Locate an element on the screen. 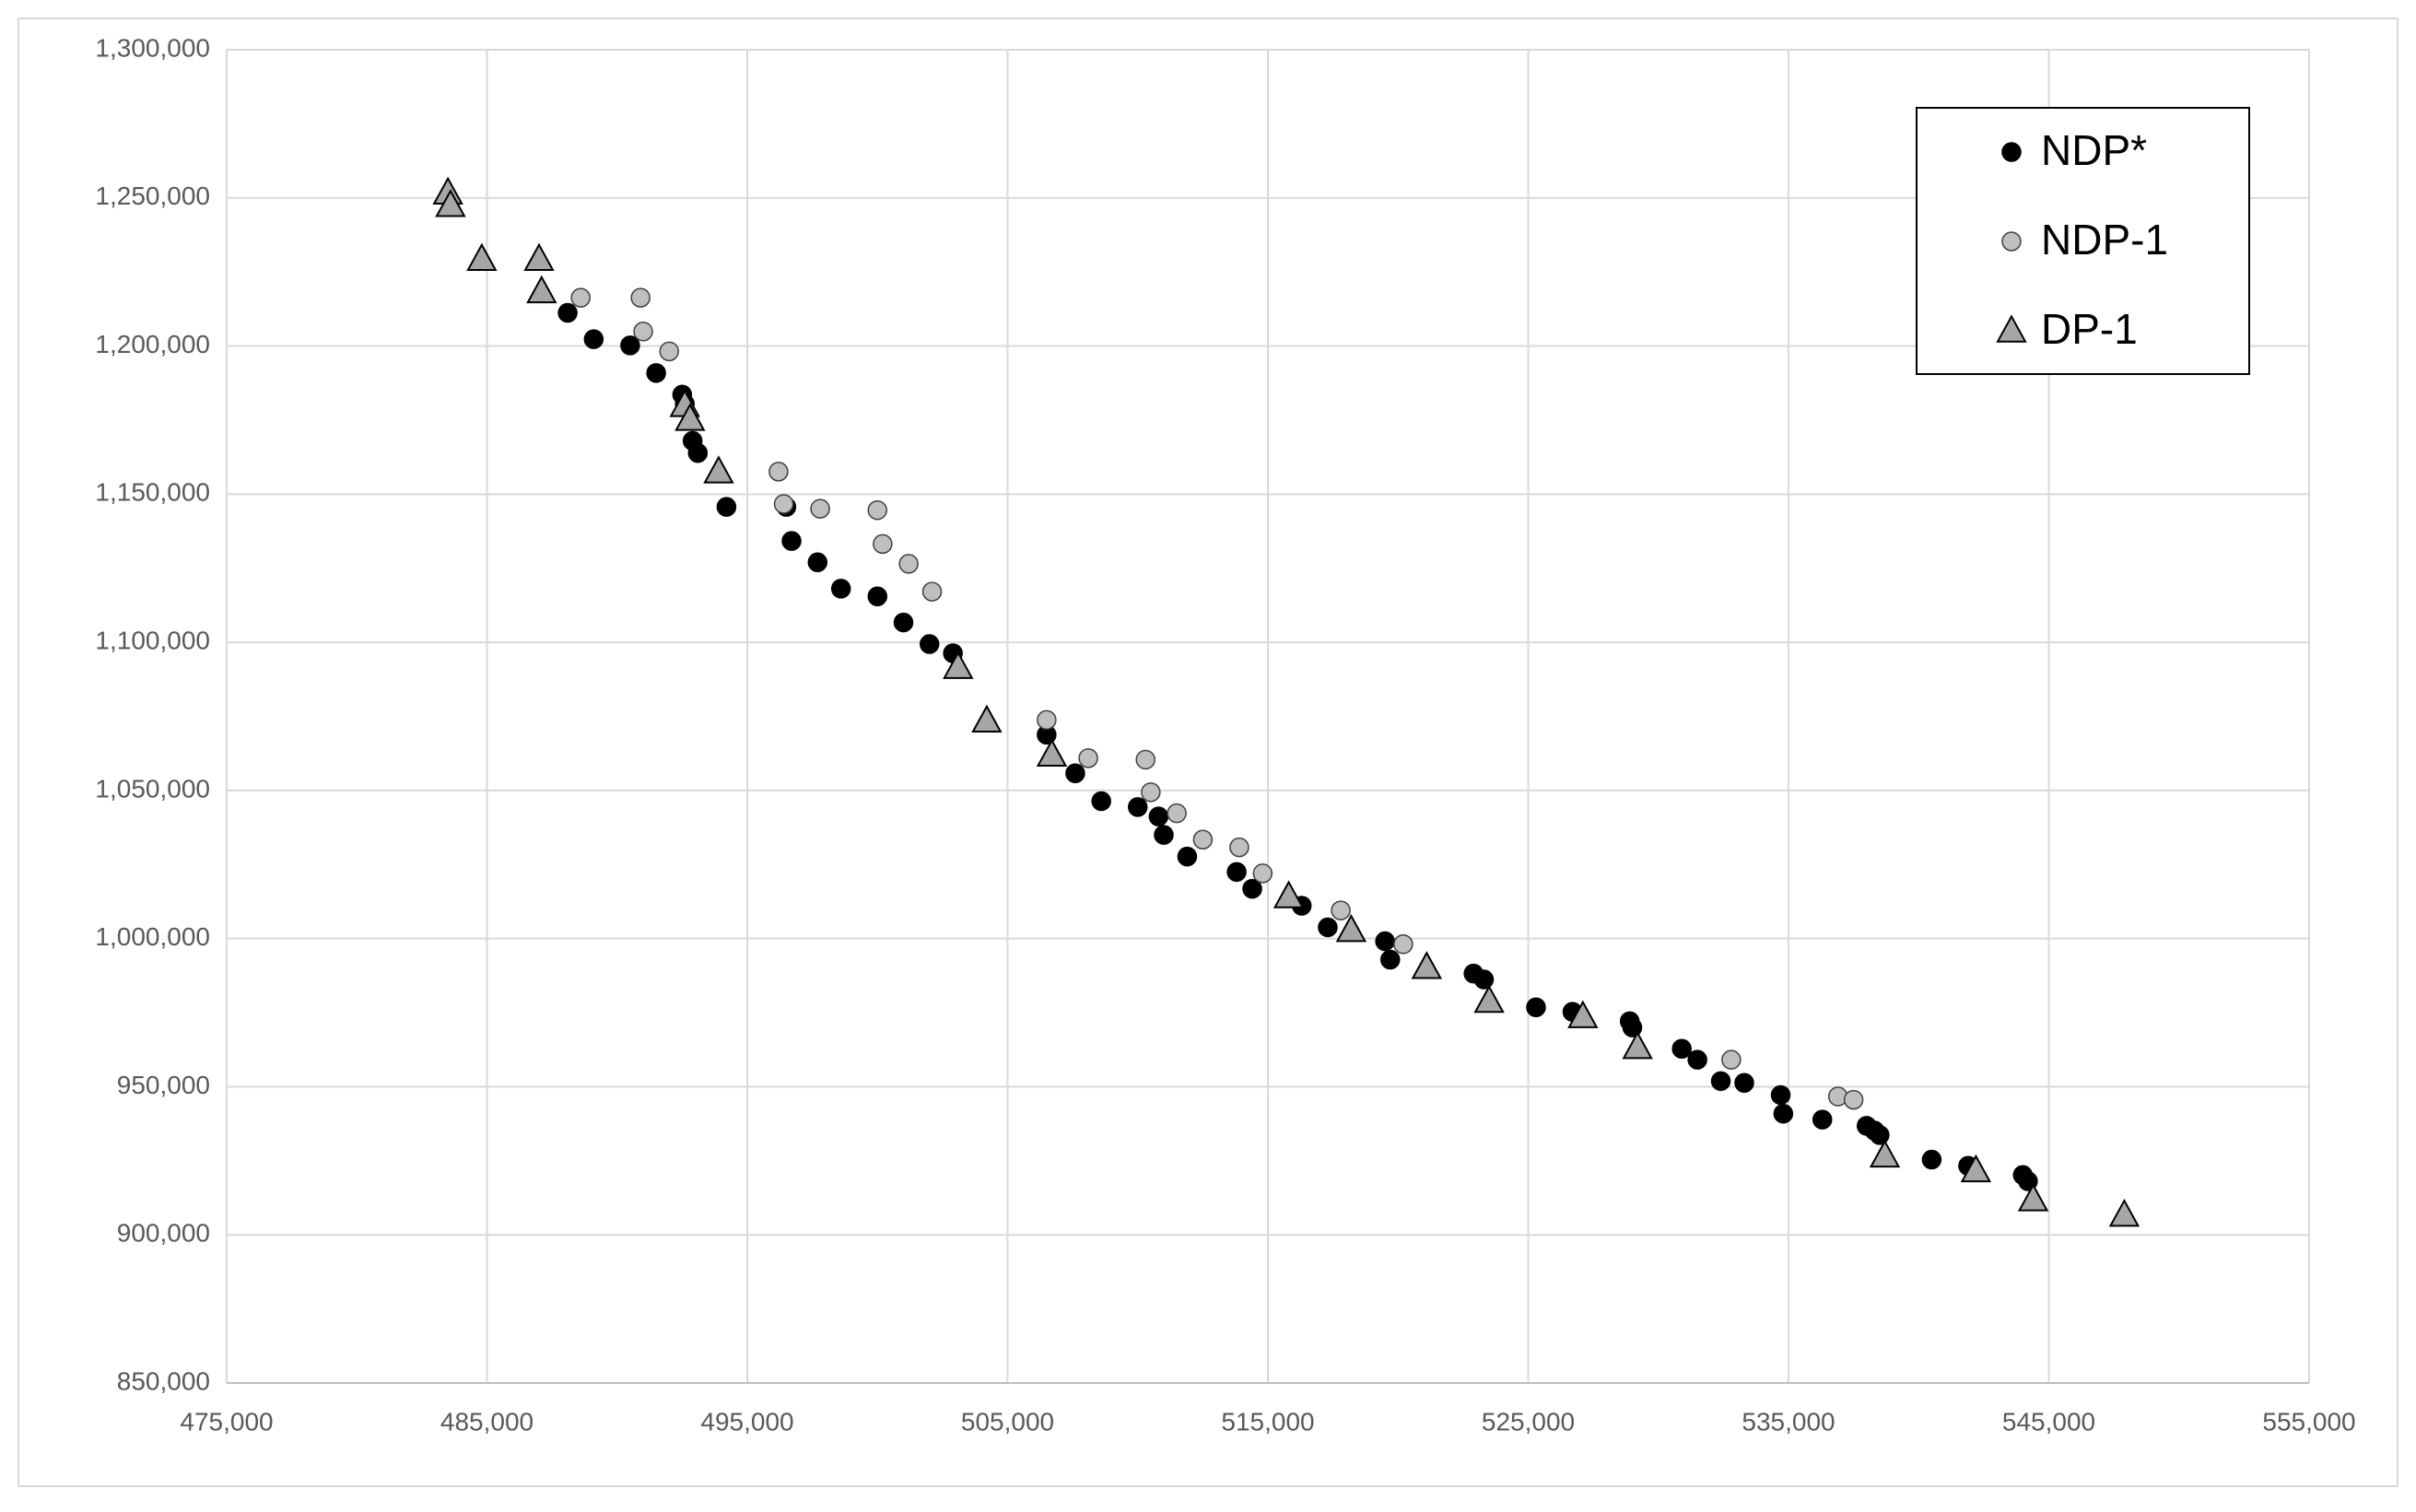 This screenshot has height=1512, width=2416. y-tick-label: 1,100,000 is located at coordinates (152, 641).